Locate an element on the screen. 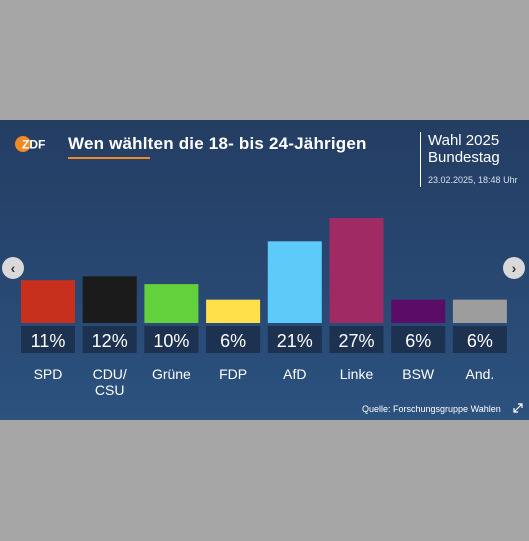 This screenshot has width=529, height=541. value-label-3: 6% is located at coordinates (233, 341).